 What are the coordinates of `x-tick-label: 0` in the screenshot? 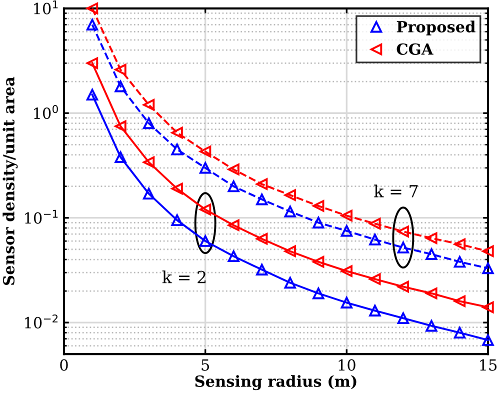 It's located at (64, 365).